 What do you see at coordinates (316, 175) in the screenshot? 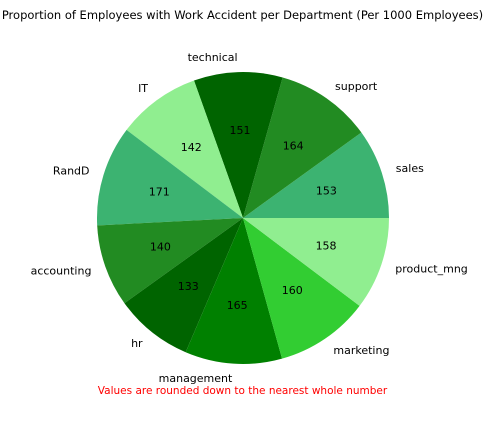
I see `pie-slice-sales` at bounding box center [316, 175].